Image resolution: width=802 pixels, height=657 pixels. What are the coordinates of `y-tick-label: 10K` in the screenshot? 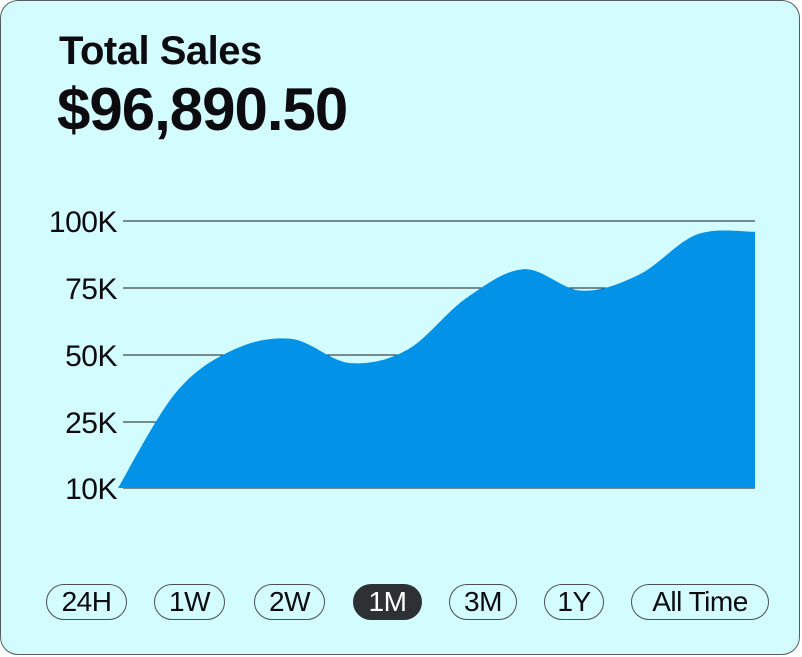 It's located at (91, 489).